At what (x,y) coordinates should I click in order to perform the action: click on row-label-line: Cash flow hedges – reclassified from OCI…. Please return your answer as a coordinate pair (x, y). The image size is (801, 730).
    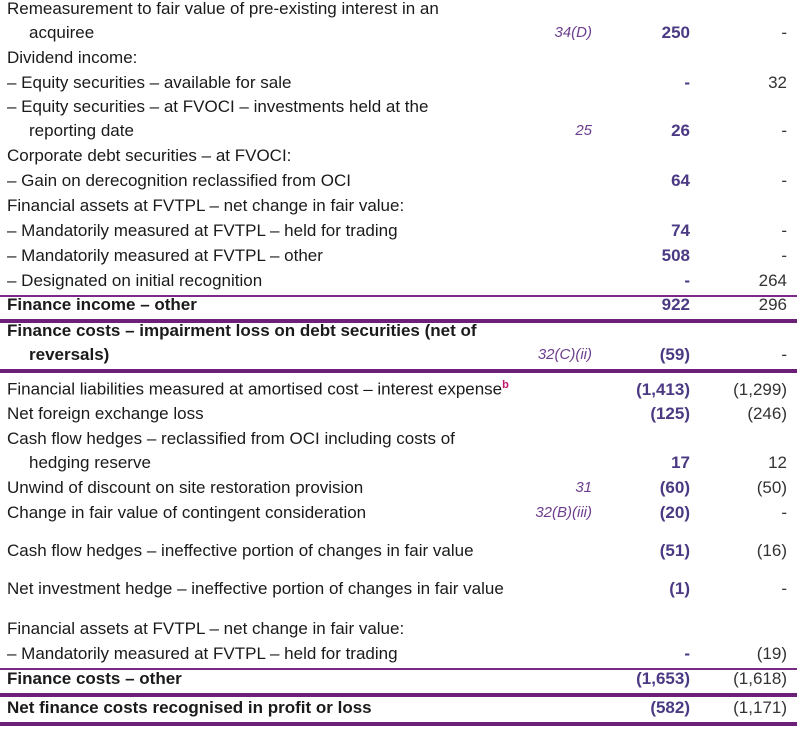
    Looking at the image, I should click on (231, 438).